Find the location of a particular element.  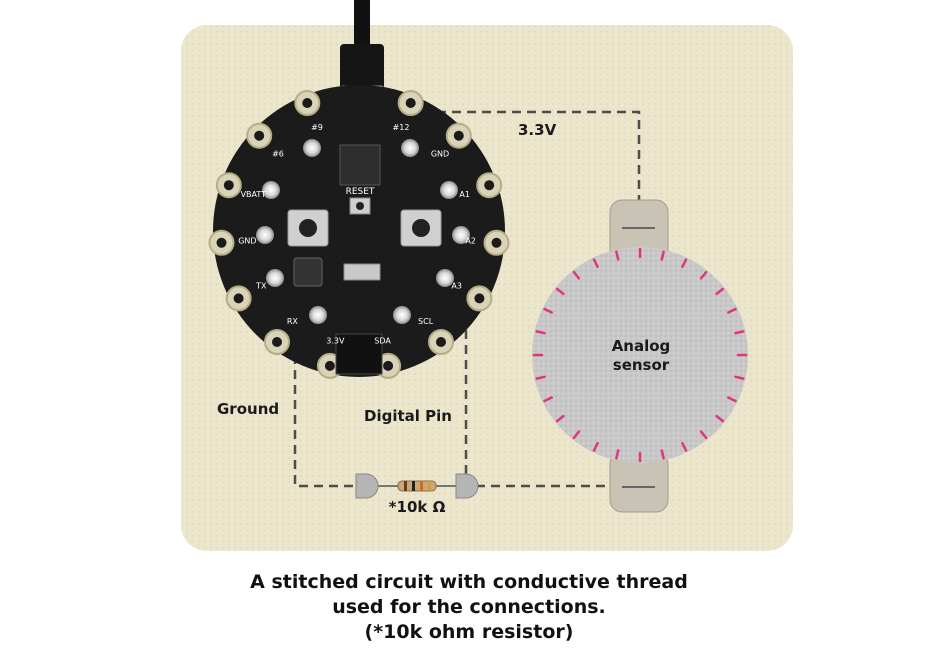

slide-switch is located at coordinates (362, 272).